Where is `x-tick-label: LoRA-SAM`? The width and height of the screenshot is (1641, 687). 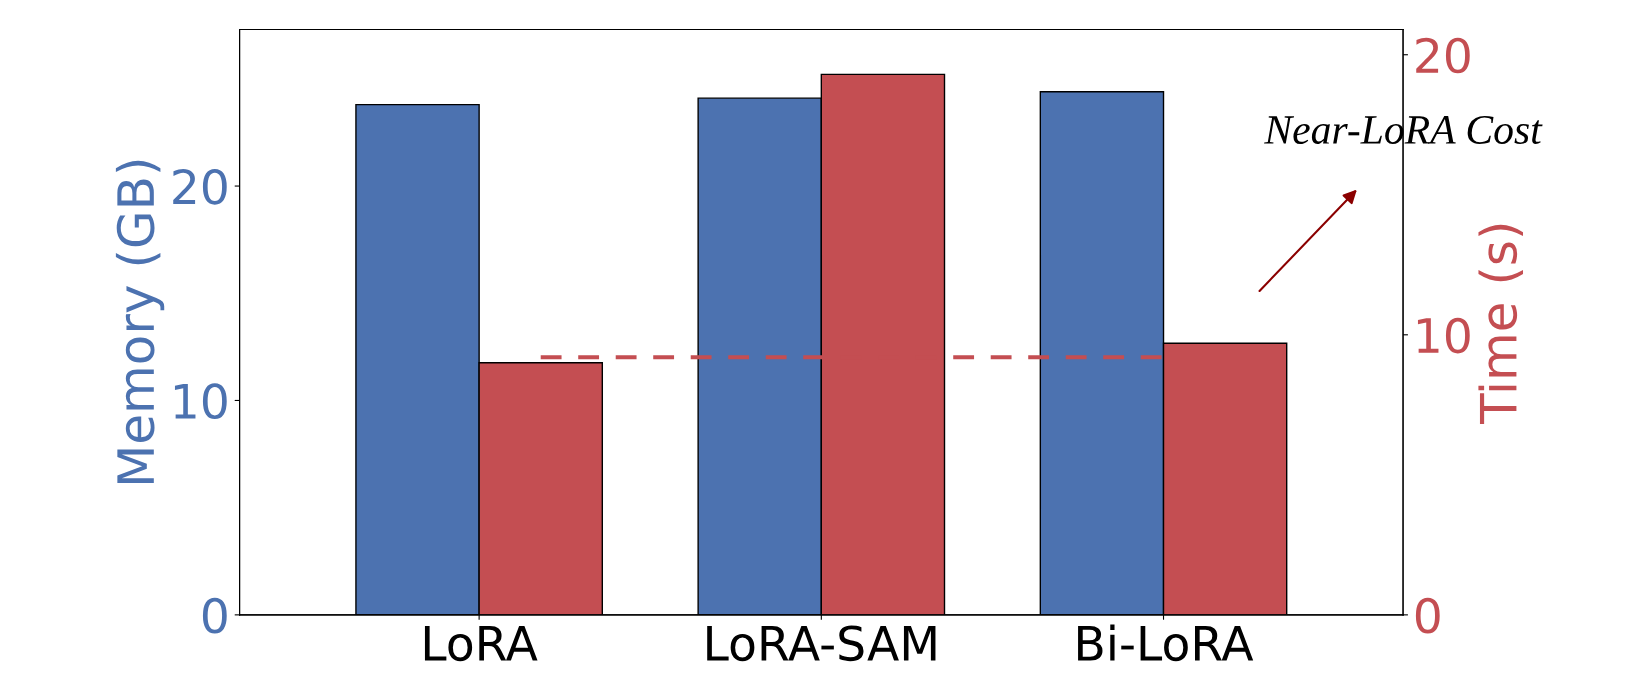
x-tick-label: LoRA-SAM is located at coordinates (821, 643).